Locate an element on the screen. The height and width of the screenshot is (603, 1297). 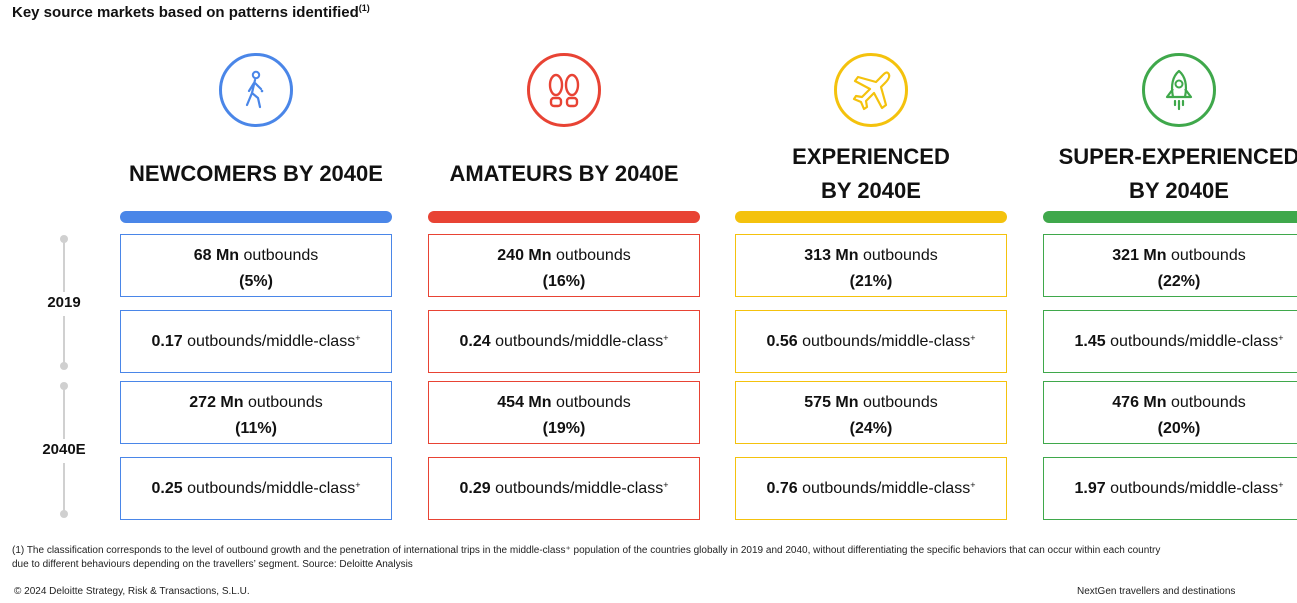
ratio-box: 0.25 outbounds/middle-class+ is located at coordinates (256, 488).